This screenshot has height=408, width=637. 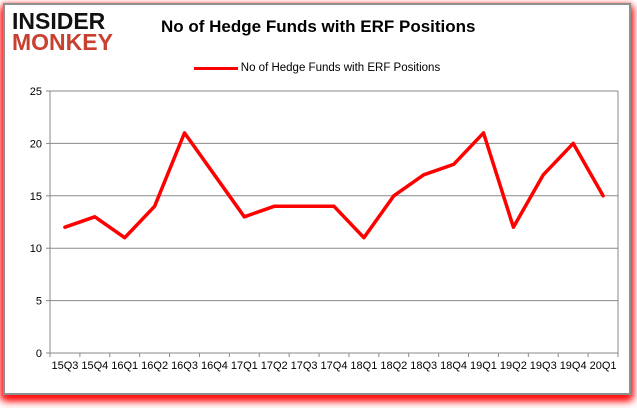 What do you see at coordinates (483, 366) in the screenshot?
I see `x-tick-label: 19Q1` at bounding box center [483, 366].